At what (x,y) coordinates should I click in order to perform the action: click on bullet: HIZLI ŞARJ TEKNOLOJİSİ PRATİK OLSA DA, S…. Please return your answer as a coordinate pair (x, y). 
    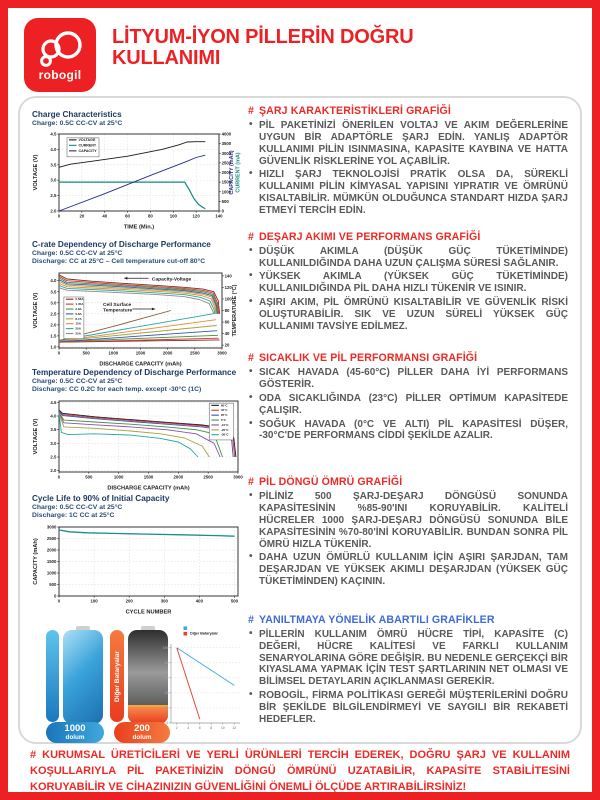
    Looking at the image, I should click on (408, 192).